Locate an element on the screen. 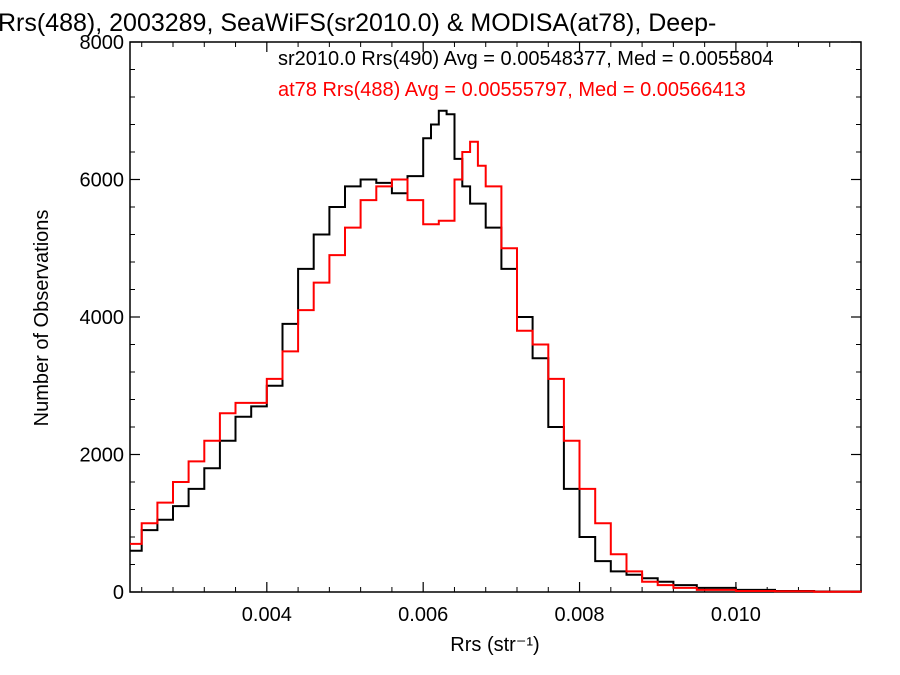  x-tick-label: 0.004 is located at coordinates (267, 615).